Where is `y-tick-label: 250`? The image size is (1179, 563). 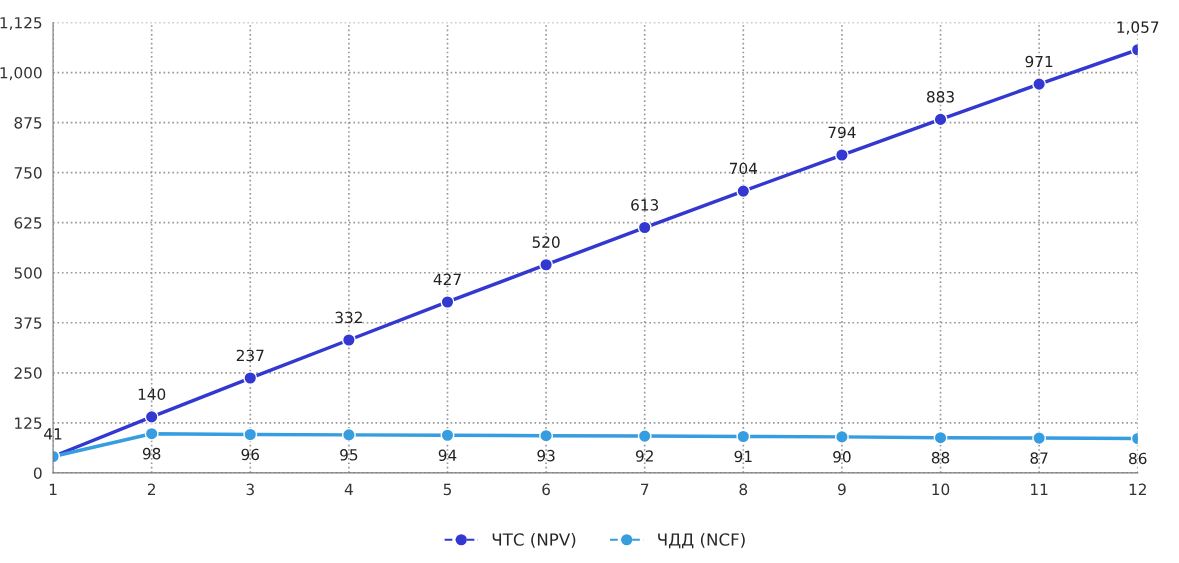 y-tick-label: 250 is located at coordinates (28, 373).